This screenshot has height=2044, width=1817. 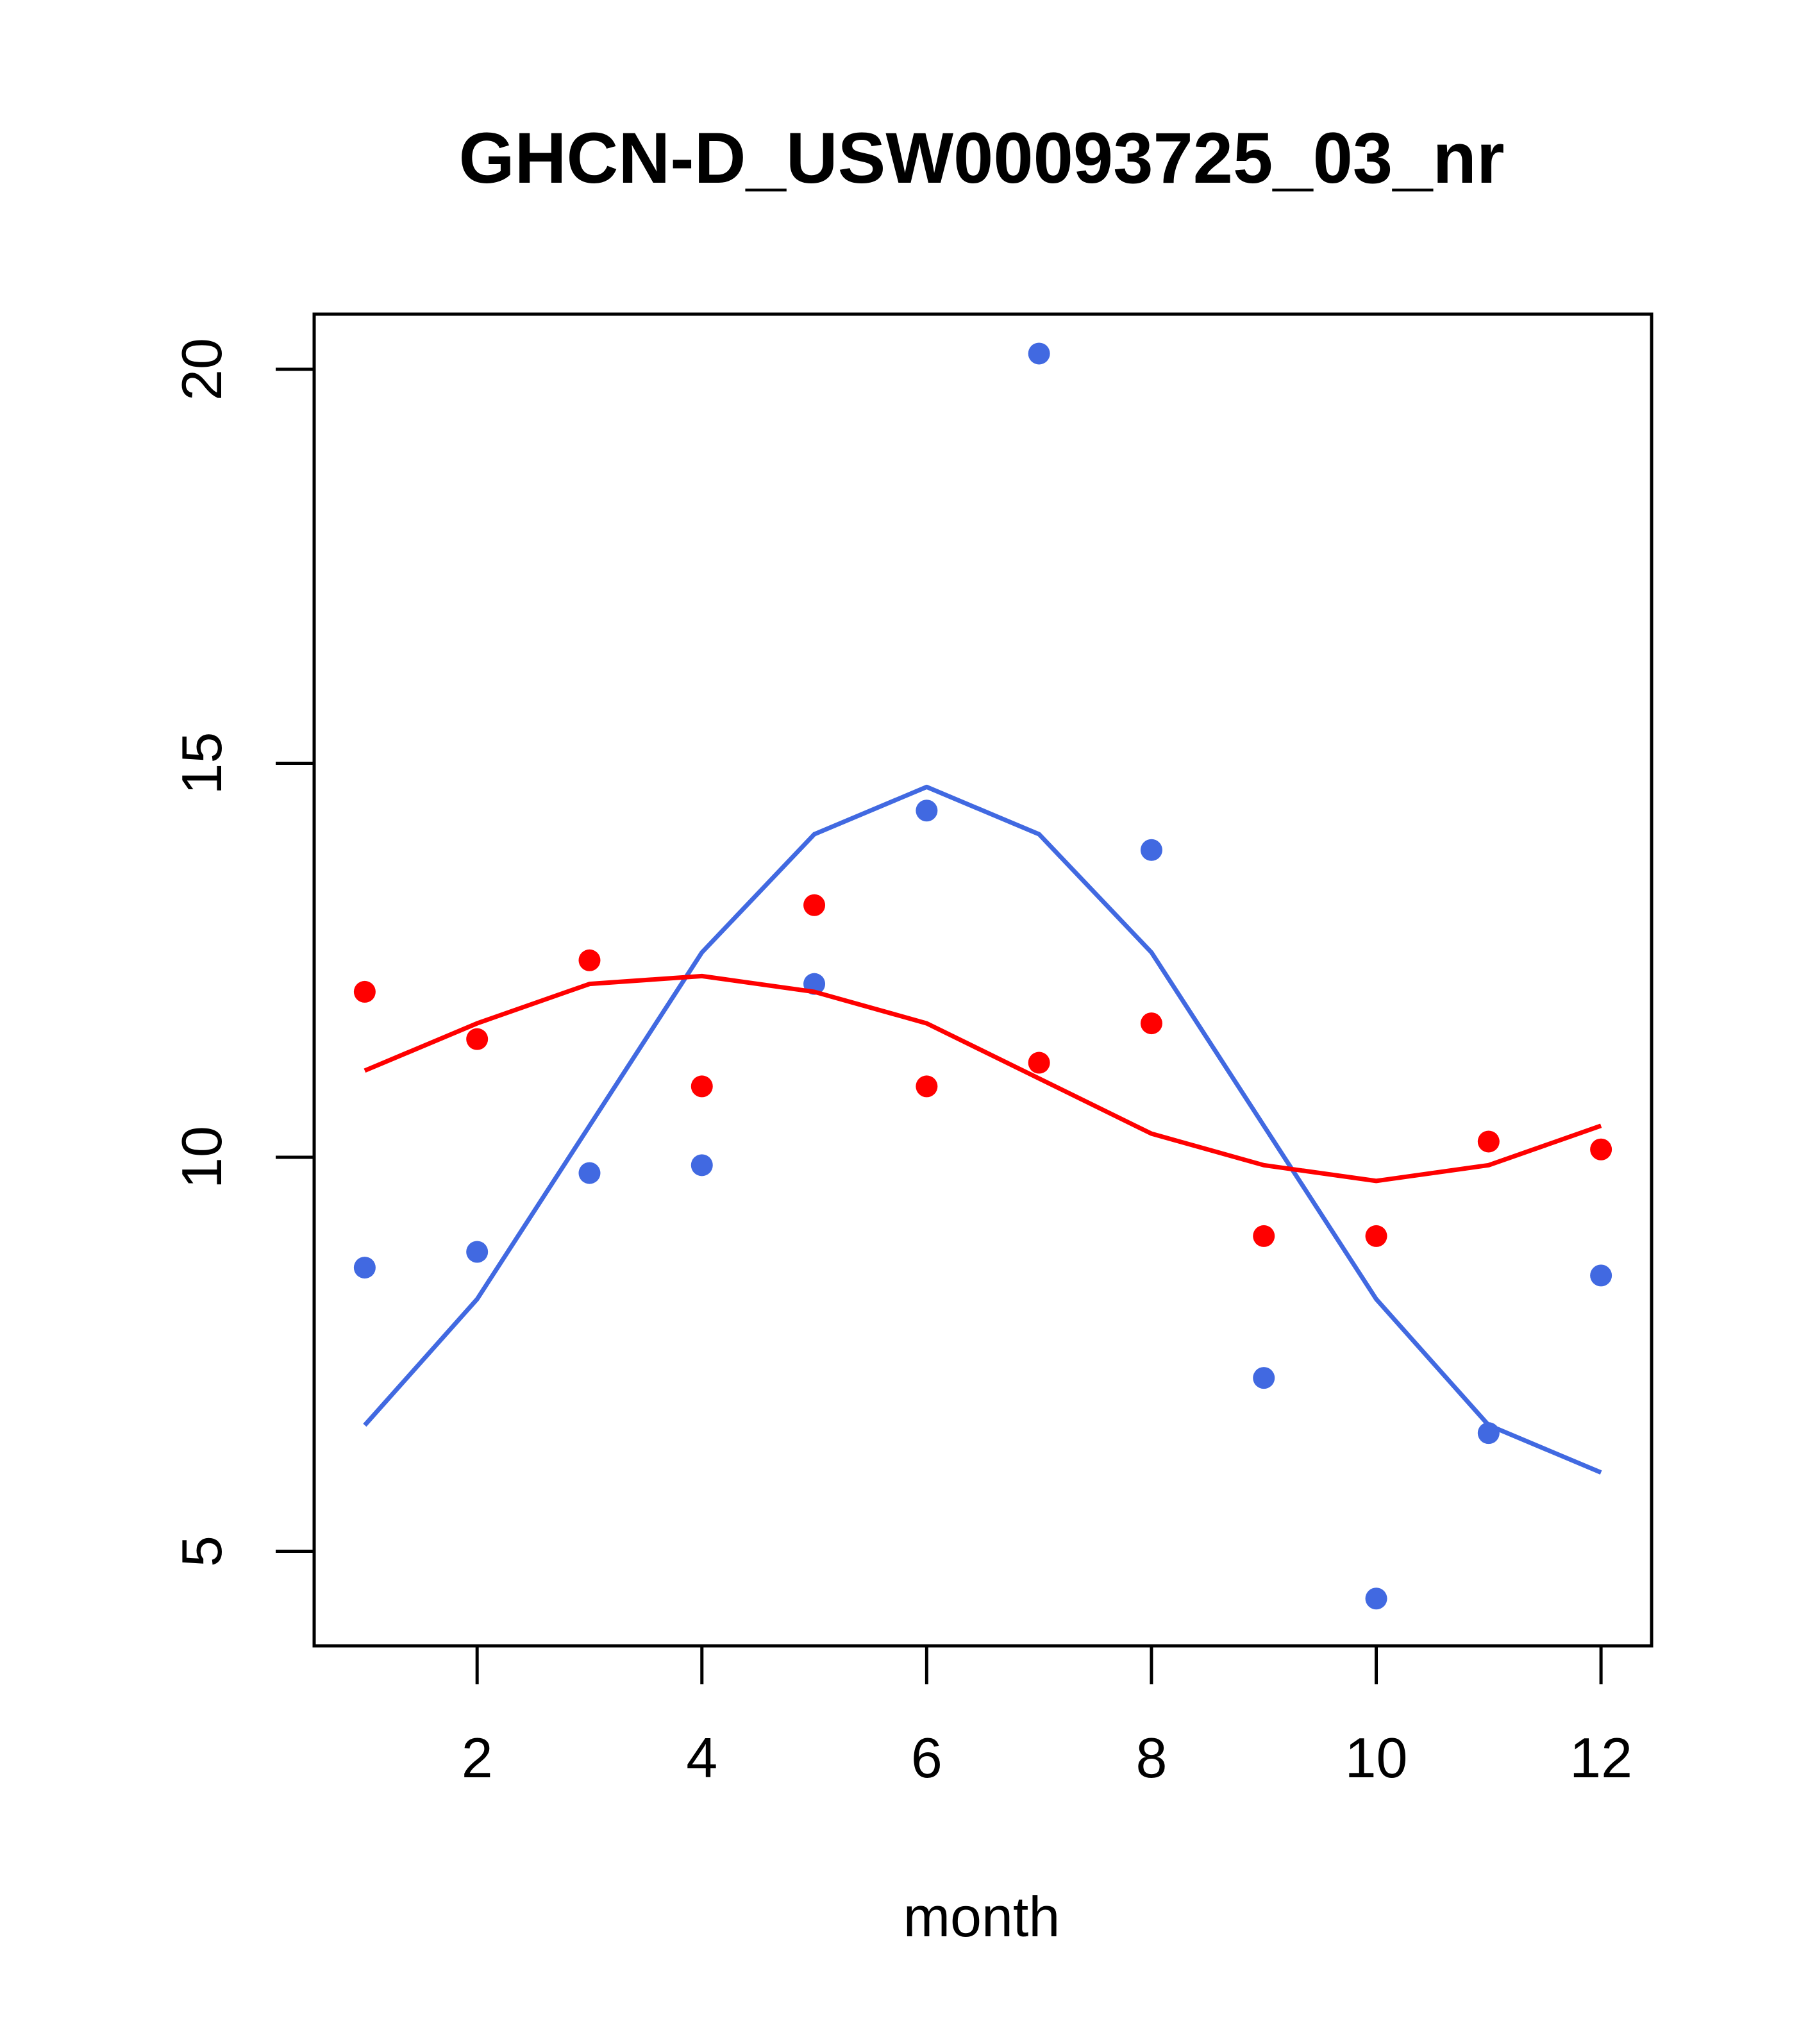 I want to click on x-axis: 2 4 6 8 10 12, so click(x=1047, y=1717).